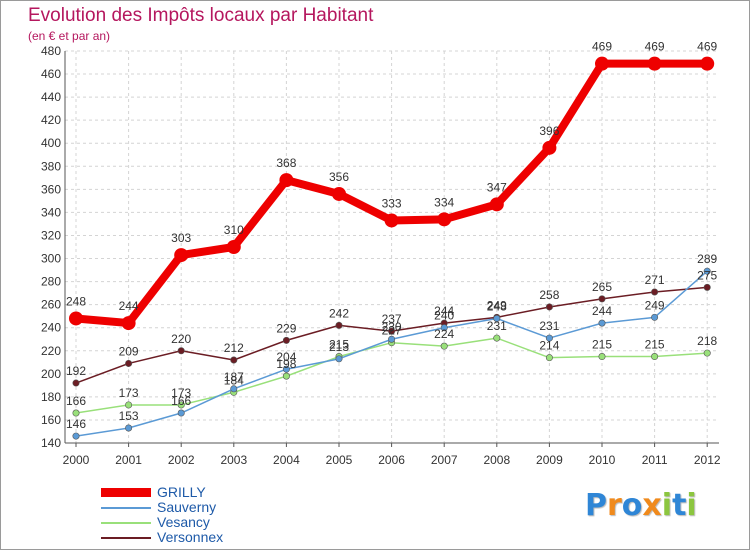 This screenshot has width=750, height=550. Describe the element at coordinates (286, 328) in the screenshot. I see `data-label-versonnex: 229` at that location.